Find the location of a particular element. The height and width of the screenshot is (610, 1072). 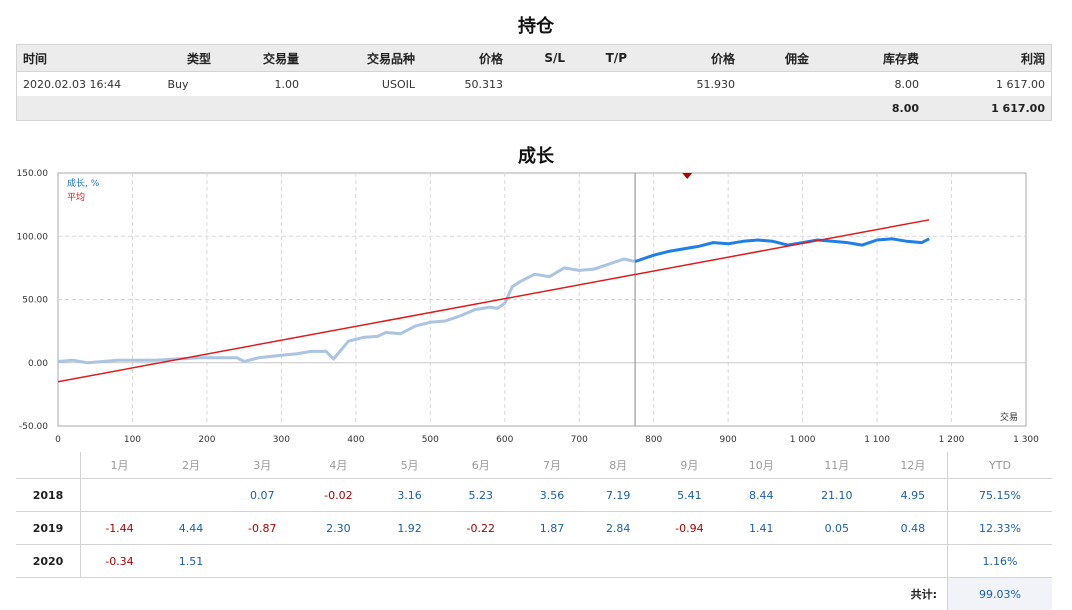

col-commission: 佣金 is located at coordinates (778, 58).